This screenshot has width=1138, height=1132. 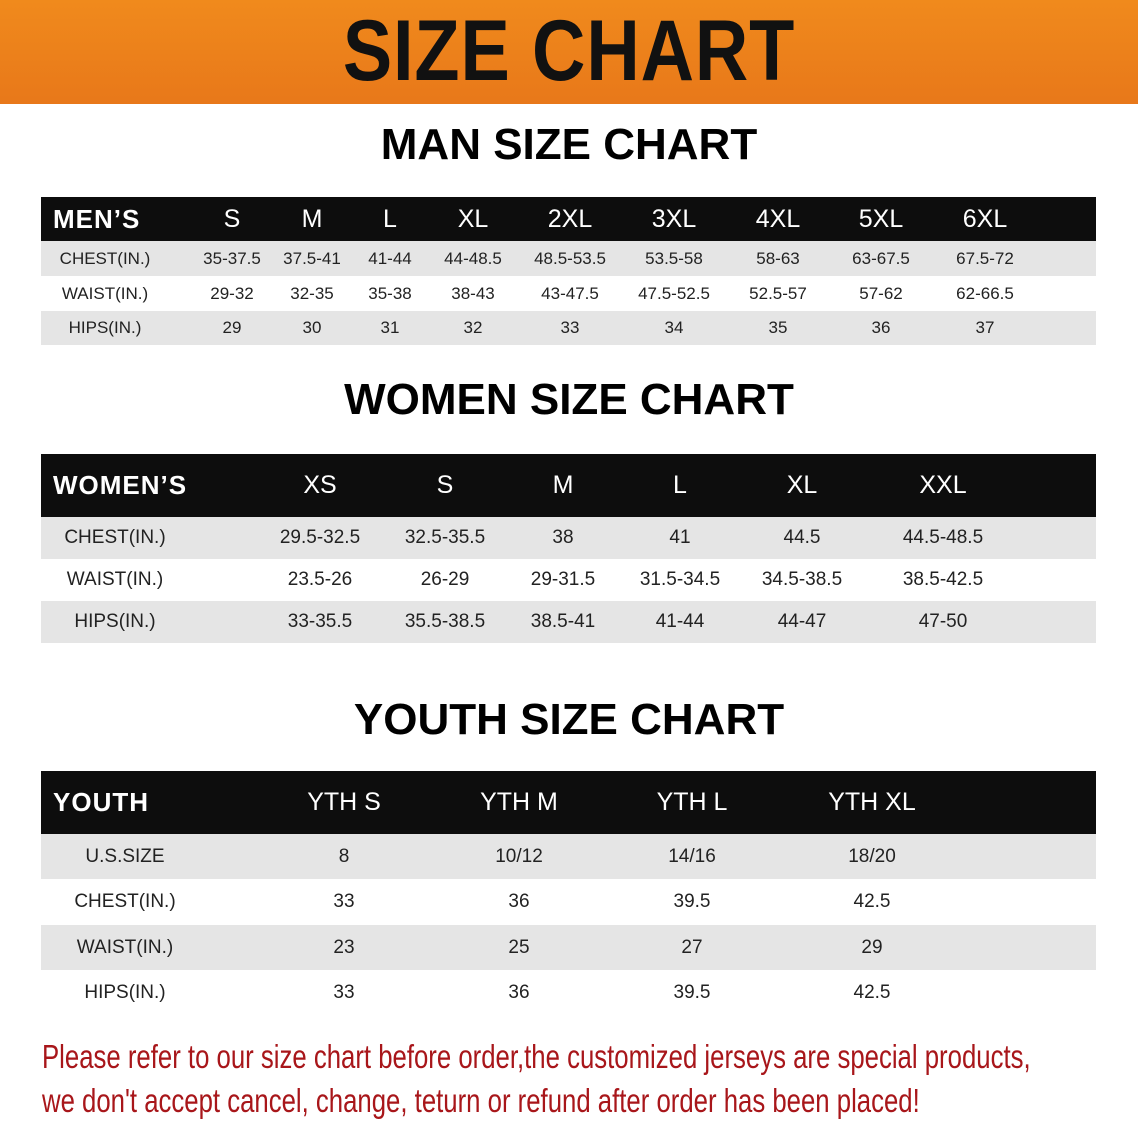 What do you see at coordinates (674, 258) in the screenshot?
I see `table-cell: 53.5-58` at bounding box center [674, 258].